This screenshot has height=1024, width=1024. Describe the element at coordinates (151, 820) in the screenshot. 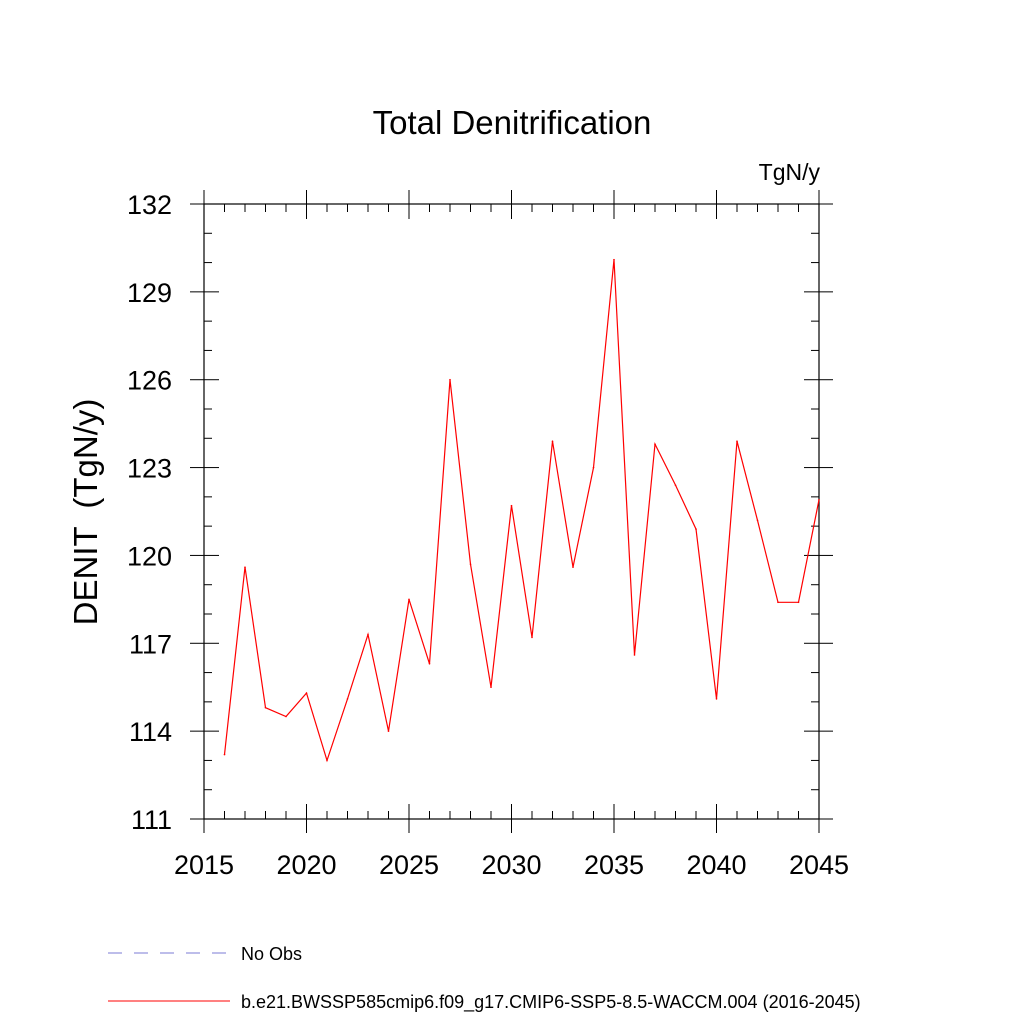

I see `y-tick-label: 111` at that location.